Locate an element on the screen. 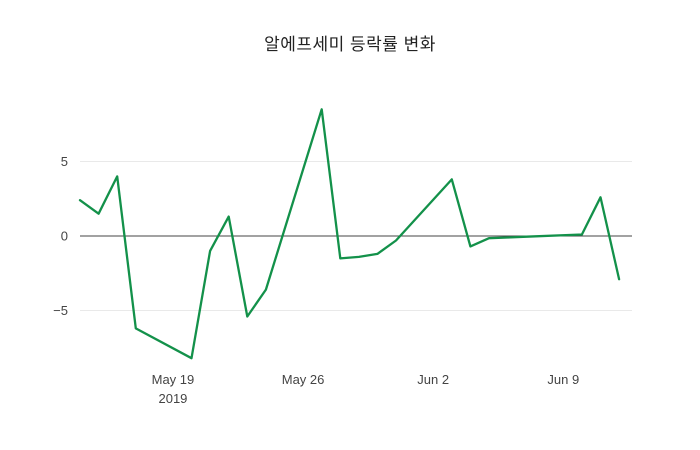  x-tick-year-label: 2019 is located at coordinates (172, 398).